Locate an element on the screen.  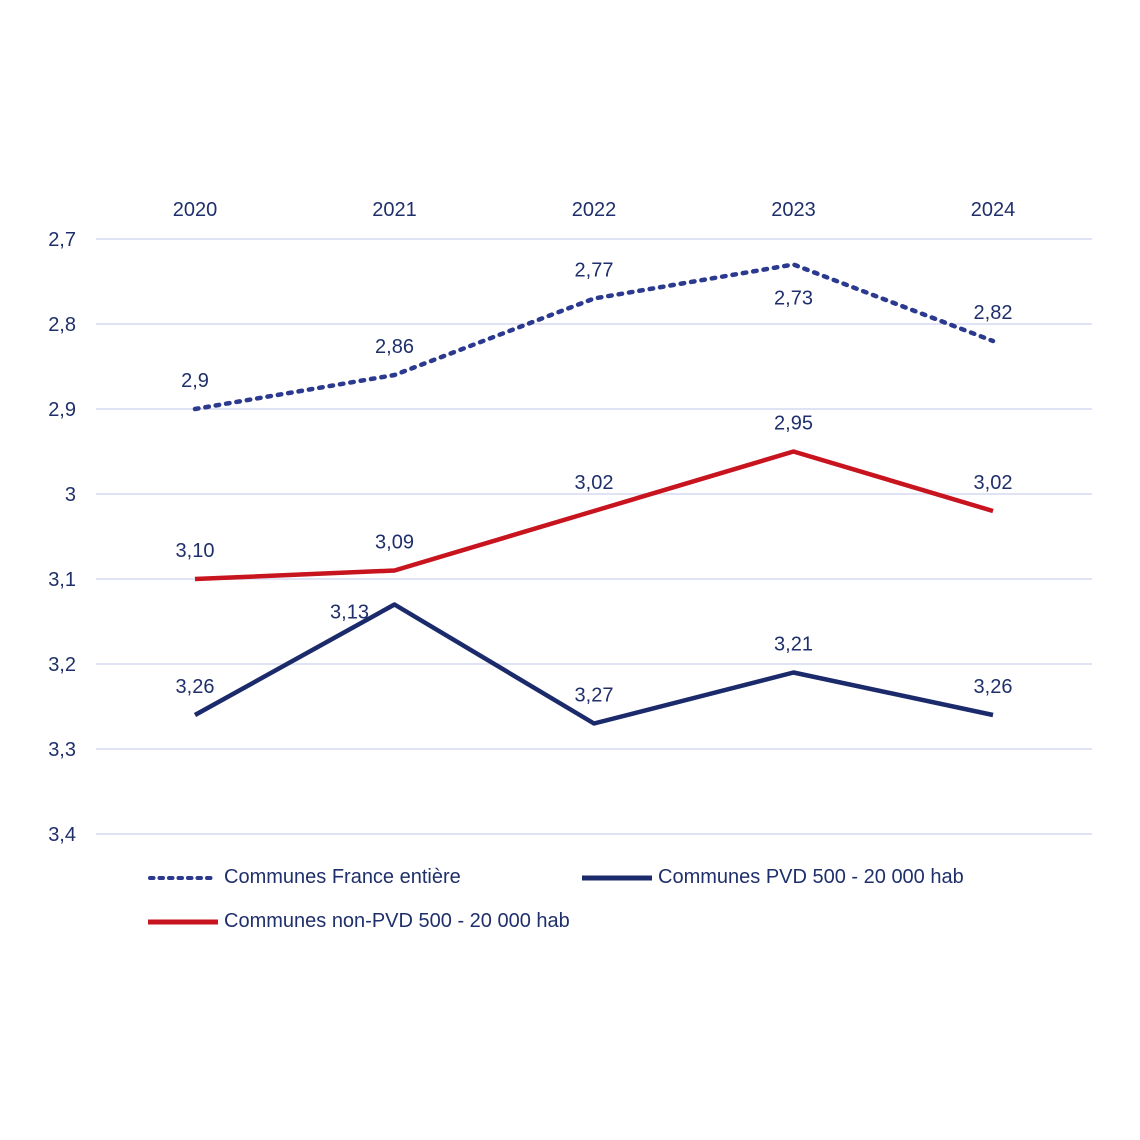
series-pvd-data-label: 3,13 is located at coordinates (349, 613).